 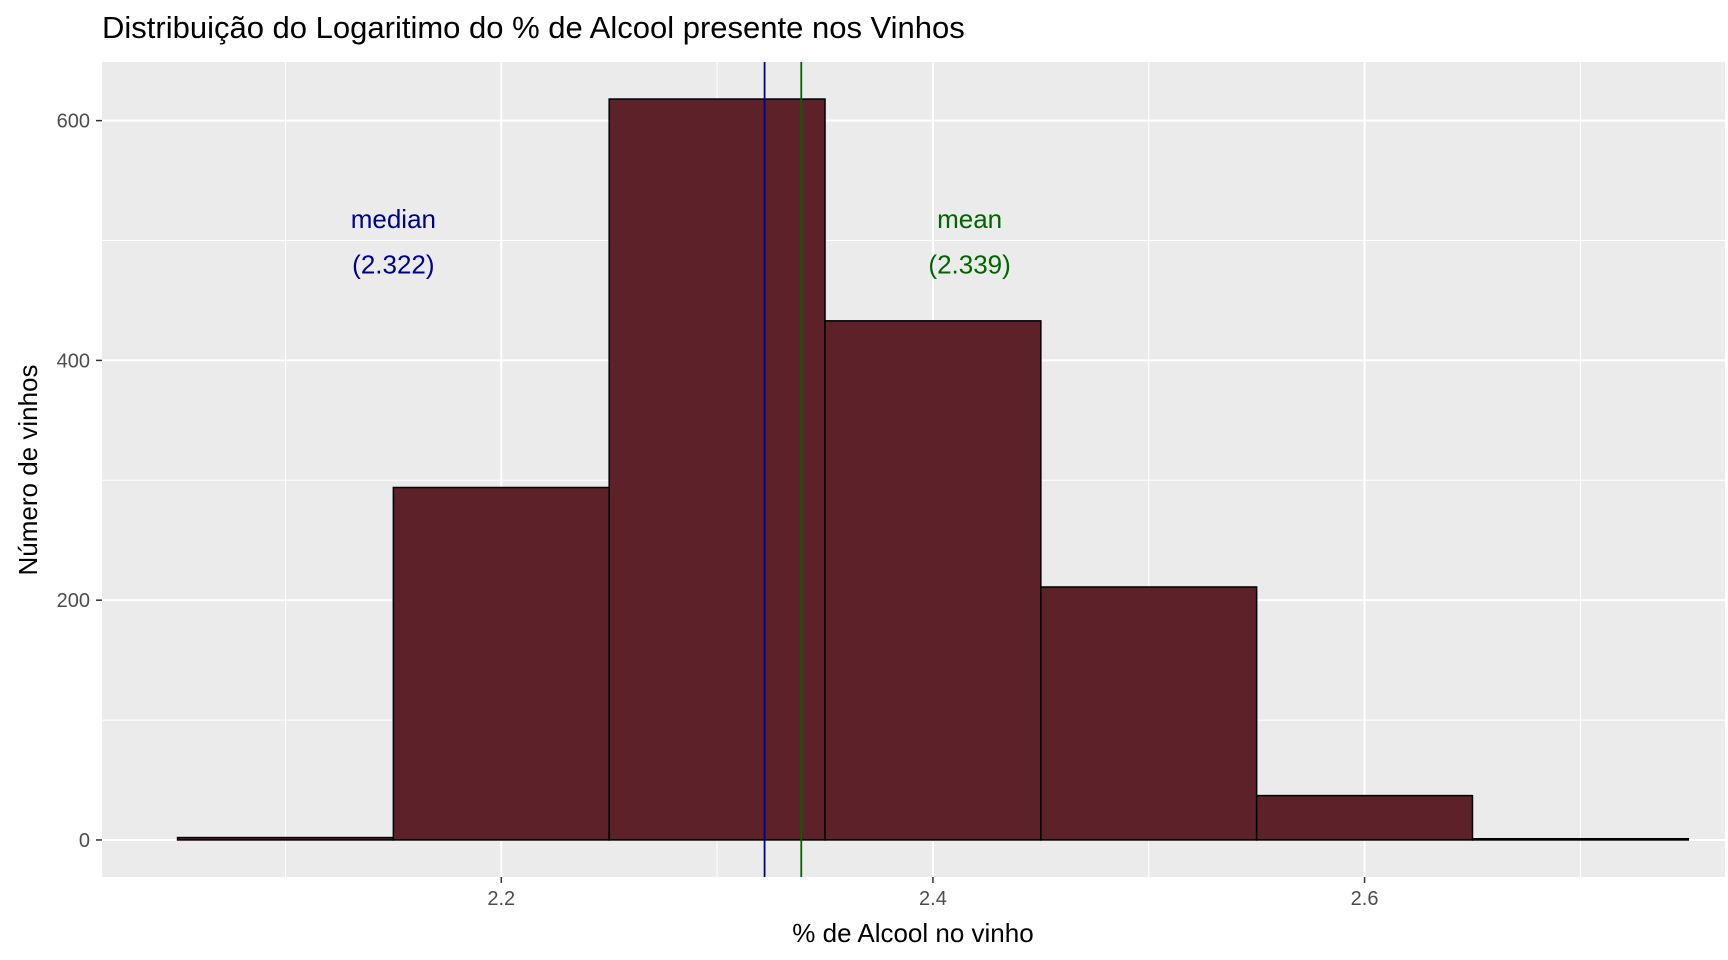 What do you see at coordinates (681, 242) in the screenshot?
I see `annotations: median (2.322) mean (2.339)` at bounding box center [681, 242].